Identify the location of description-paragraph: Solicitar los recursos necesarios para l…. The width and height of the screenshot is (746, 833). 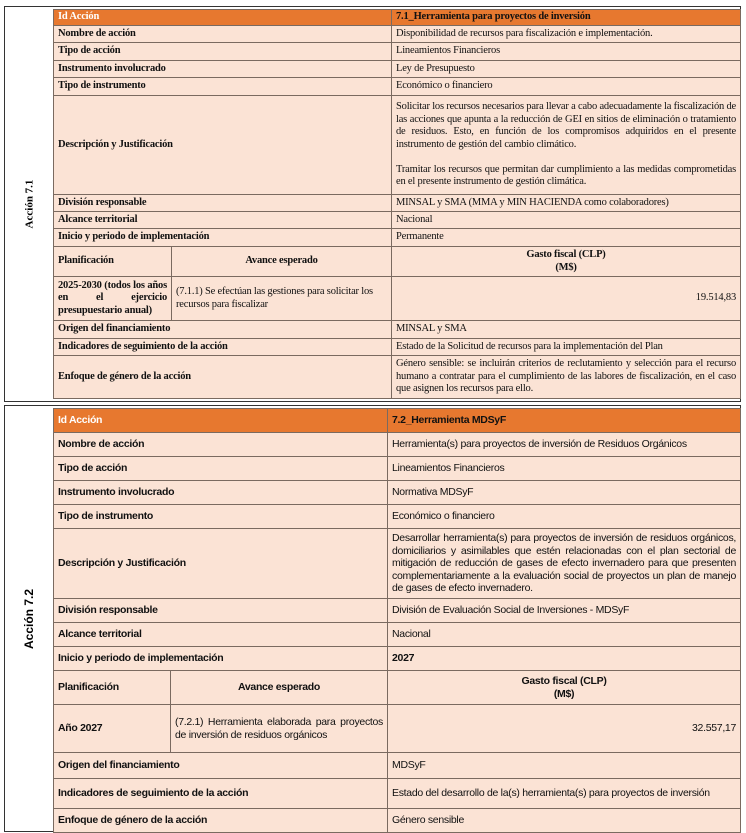
(566, 125).